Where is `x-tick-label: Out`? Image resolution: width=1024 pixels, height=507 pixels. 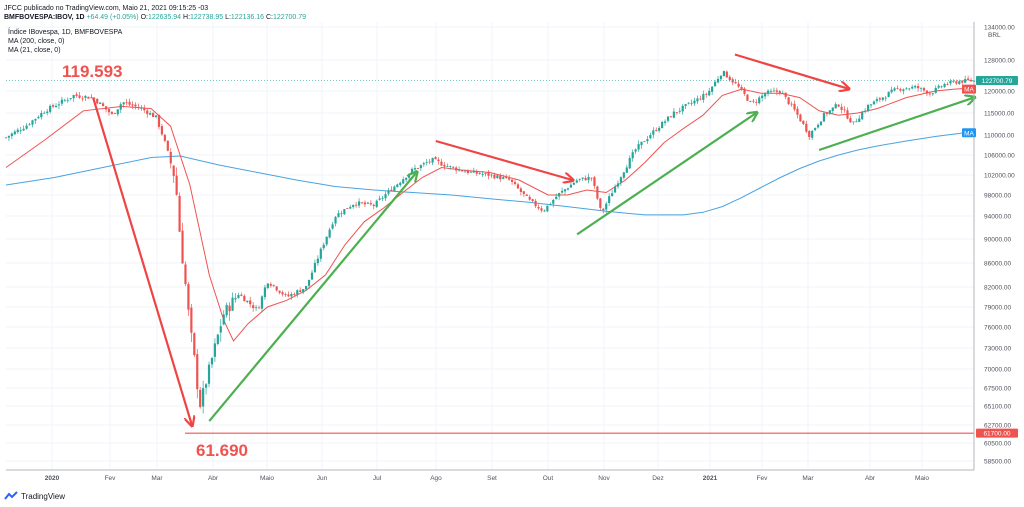 x-tick-label: Out is located at coordinates (548, 478).